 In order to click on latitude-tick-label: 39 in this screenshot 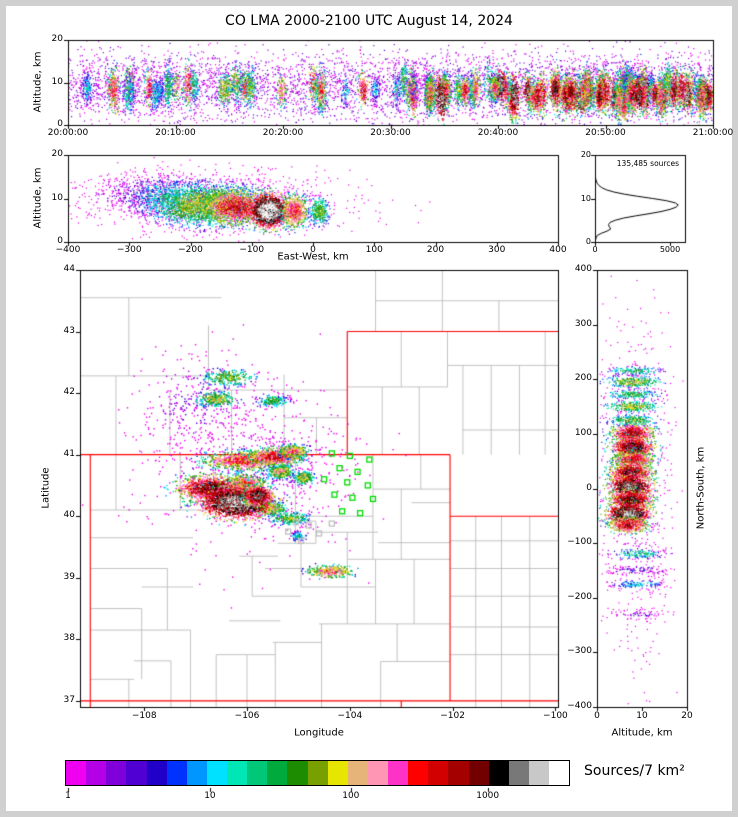, I will do `click(69, 576)`.